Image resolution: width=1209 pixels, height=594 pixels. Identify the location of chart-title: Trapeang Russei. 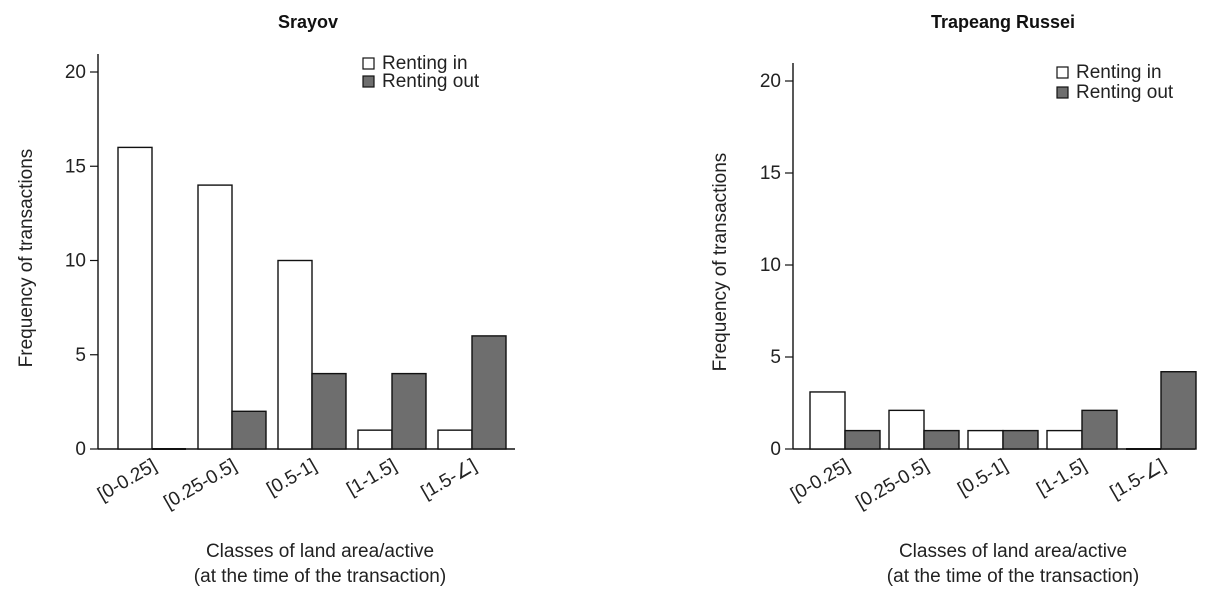
(1003, 22).